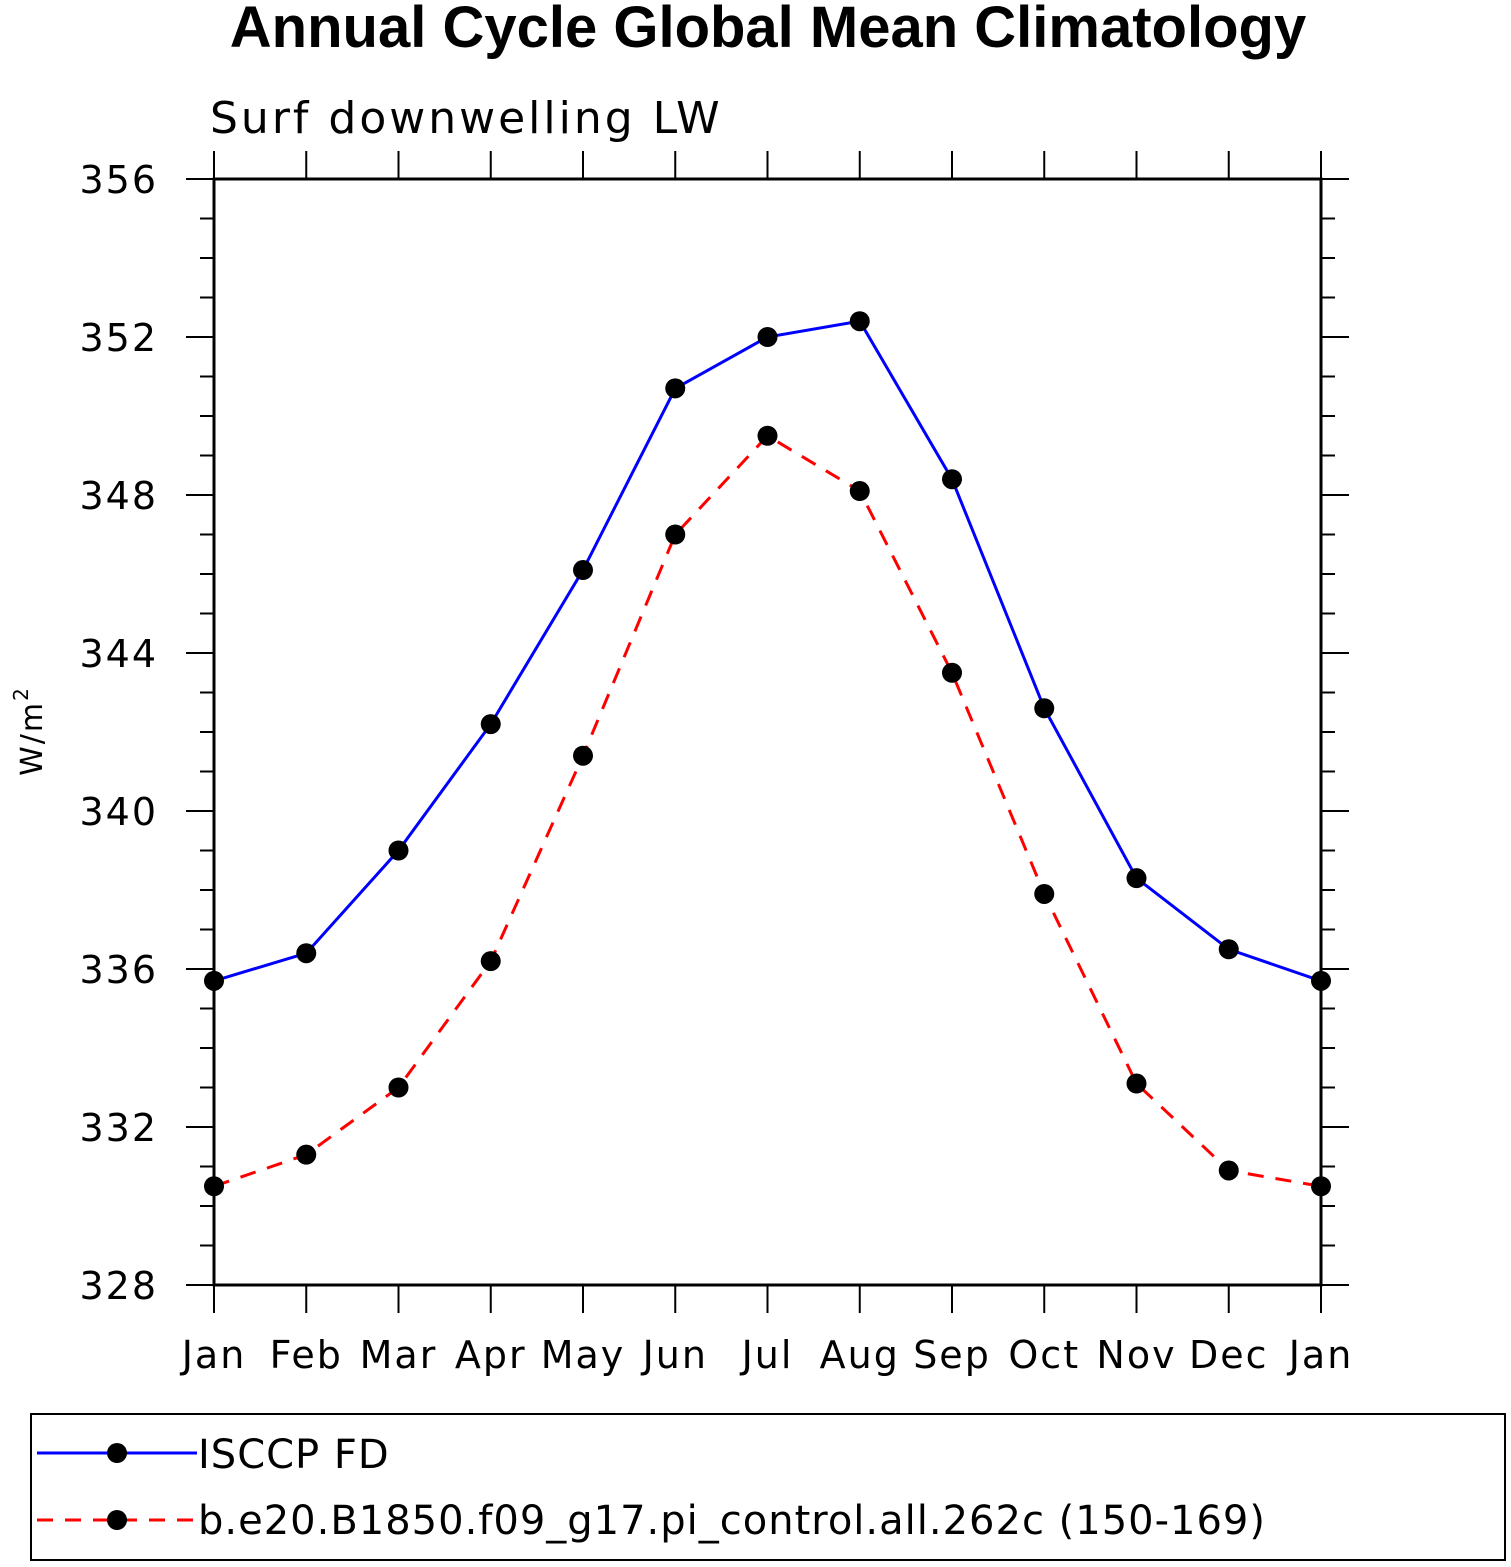  Describe the element at coordinates (1229, 1355) in the screenshot. I see `x-tick-label: Dec` at that location.